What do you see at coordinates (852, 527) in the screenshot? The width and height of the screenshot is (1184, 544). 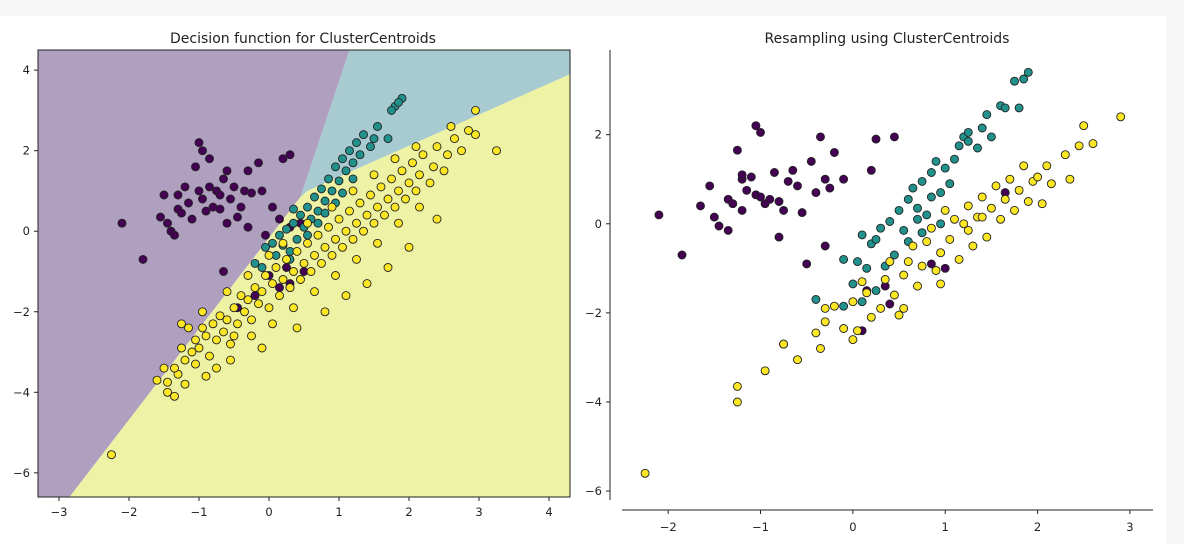 I see `x-tick-label: 0` at bounding box center [852, 527].